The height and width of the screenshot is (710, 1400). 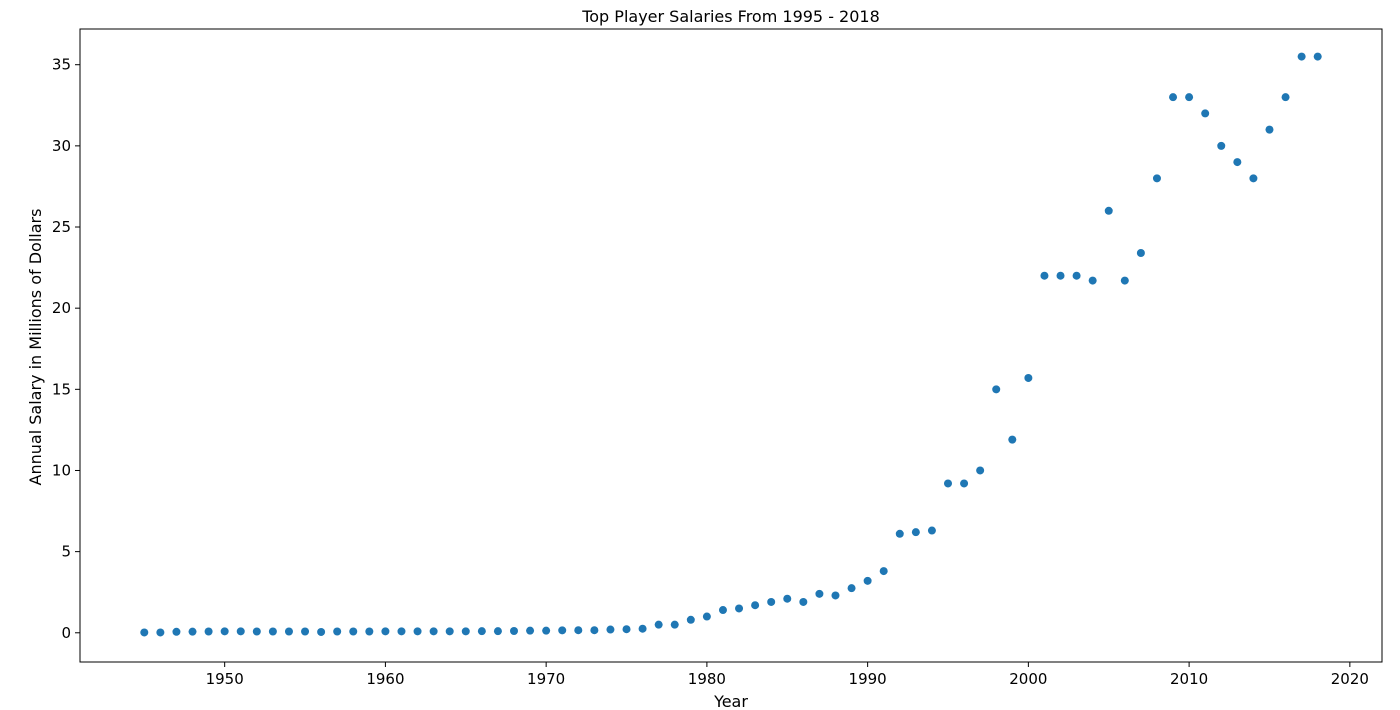 What do you see at coordinates (787, 675) in the screenshot?
I see `x-axis: 1950 1960 1970 1980 1990 2000 2010 2020` at bounding box center [787, 675].